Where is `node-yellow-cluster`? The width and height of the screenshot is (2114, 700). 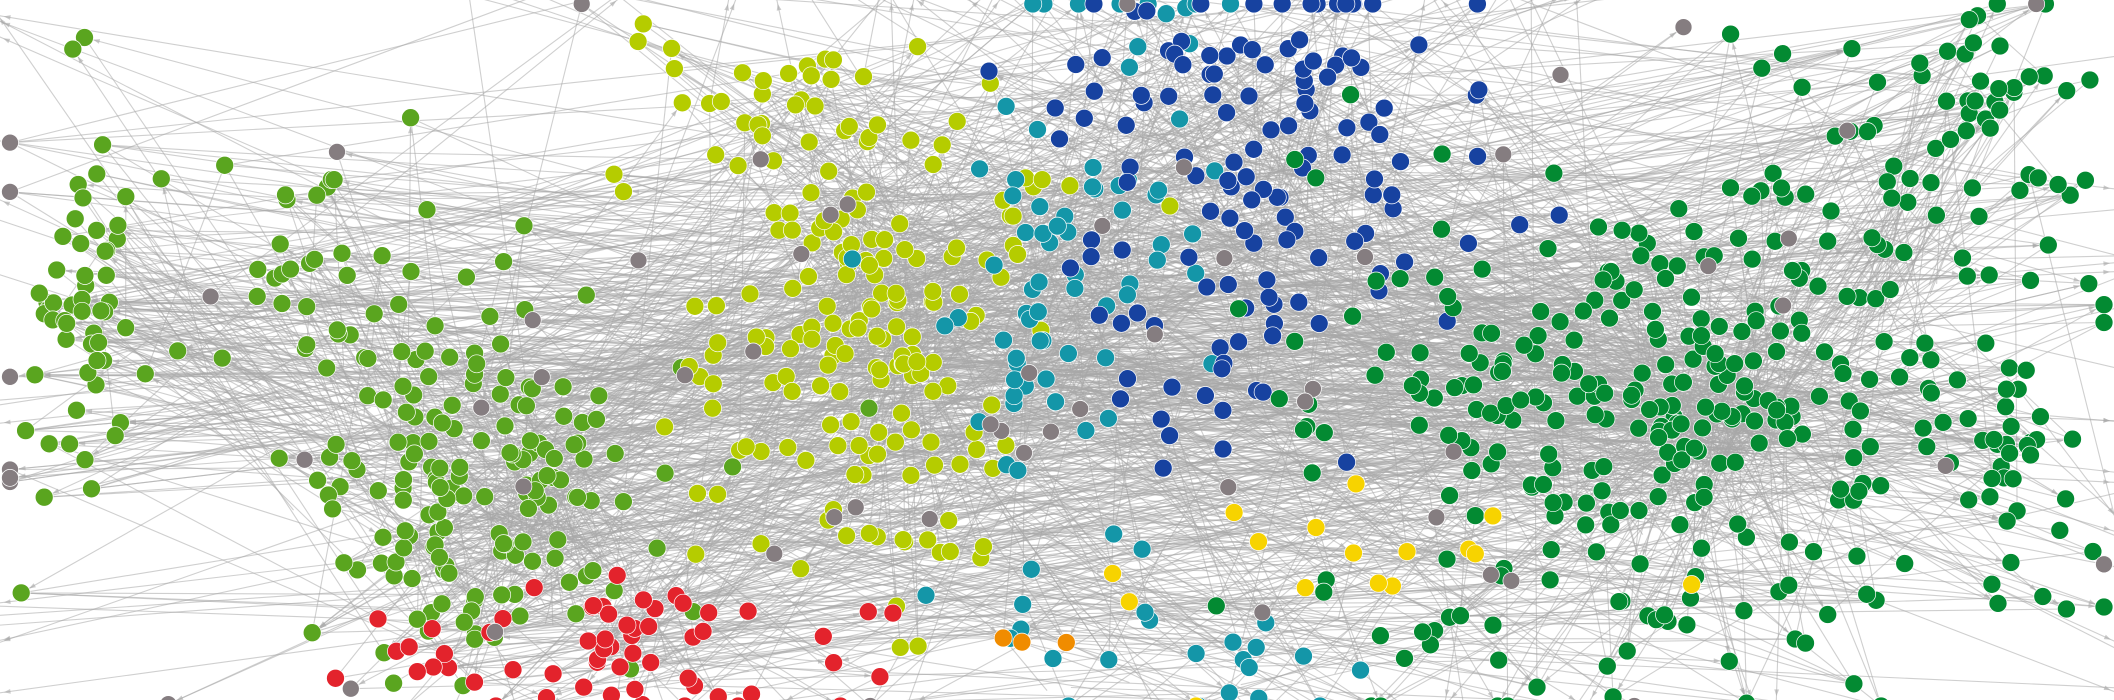
node-yellow-cluster is located at coordinates (1129, 602).